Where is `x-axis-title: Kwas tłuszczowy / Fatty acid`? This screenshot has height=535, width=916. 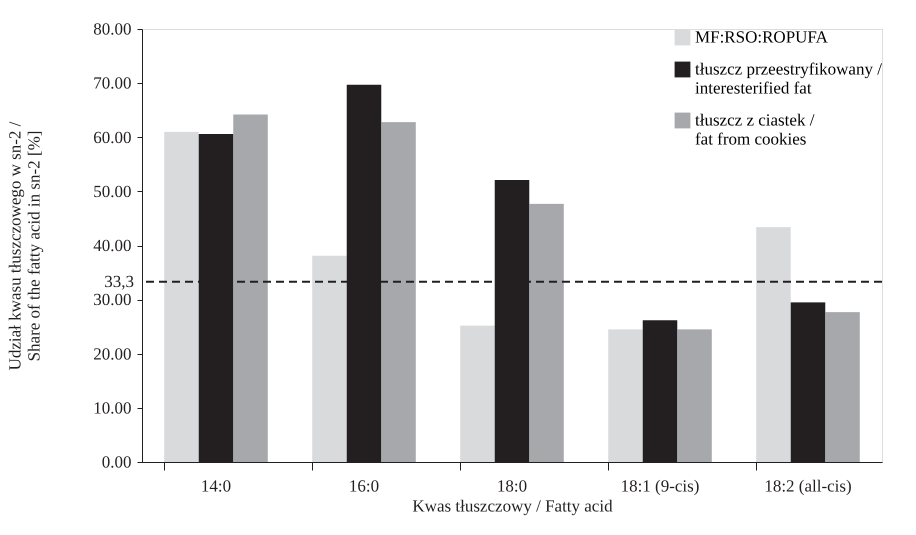 x-axis-title: Kwas tłuszczowy / Fatty acid is located at coordinates (513, 506).